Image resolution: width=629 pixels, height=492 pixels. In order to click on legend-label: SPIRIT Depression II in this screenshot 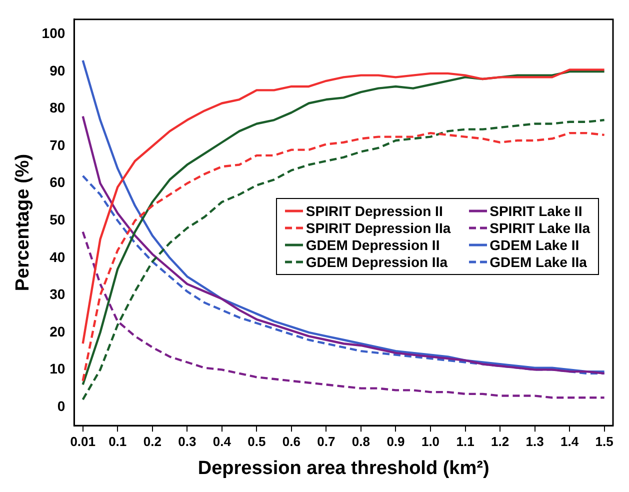, I will do `click(374, 211)`.